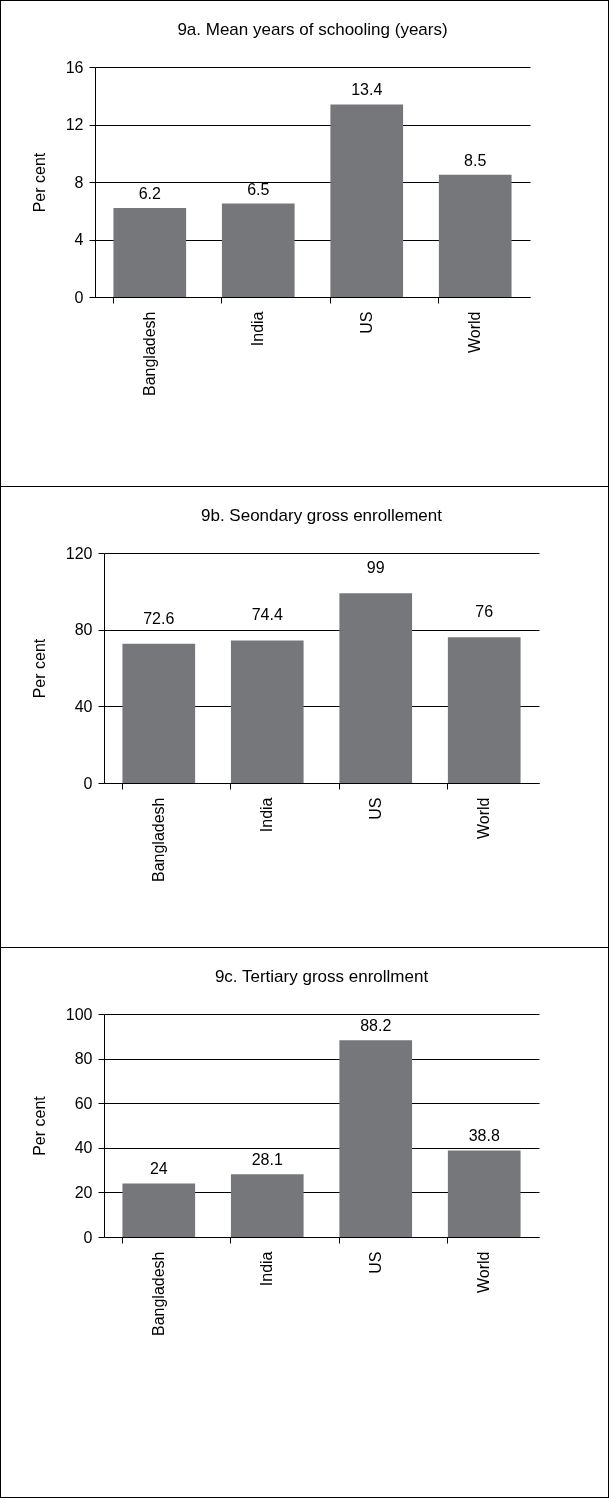 Image resolution: width=611 pixels, height=1498 pixels. What do you see at coordinates (484, 612) in the screenshot?
I see `data-label: 76` at bounding box center [484, 612].